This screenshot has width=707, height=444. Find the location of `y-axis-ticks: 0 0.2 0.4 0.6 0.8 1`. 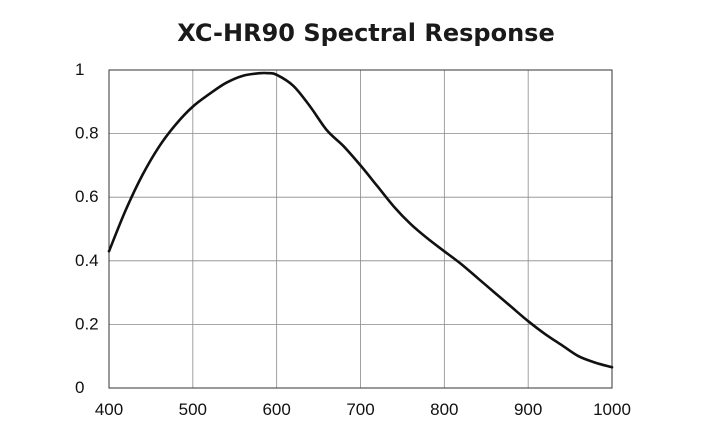

y-axis-ticks: 0 0.2 0.4 0.6 0.8 1 is located at coordinates (87, 228).